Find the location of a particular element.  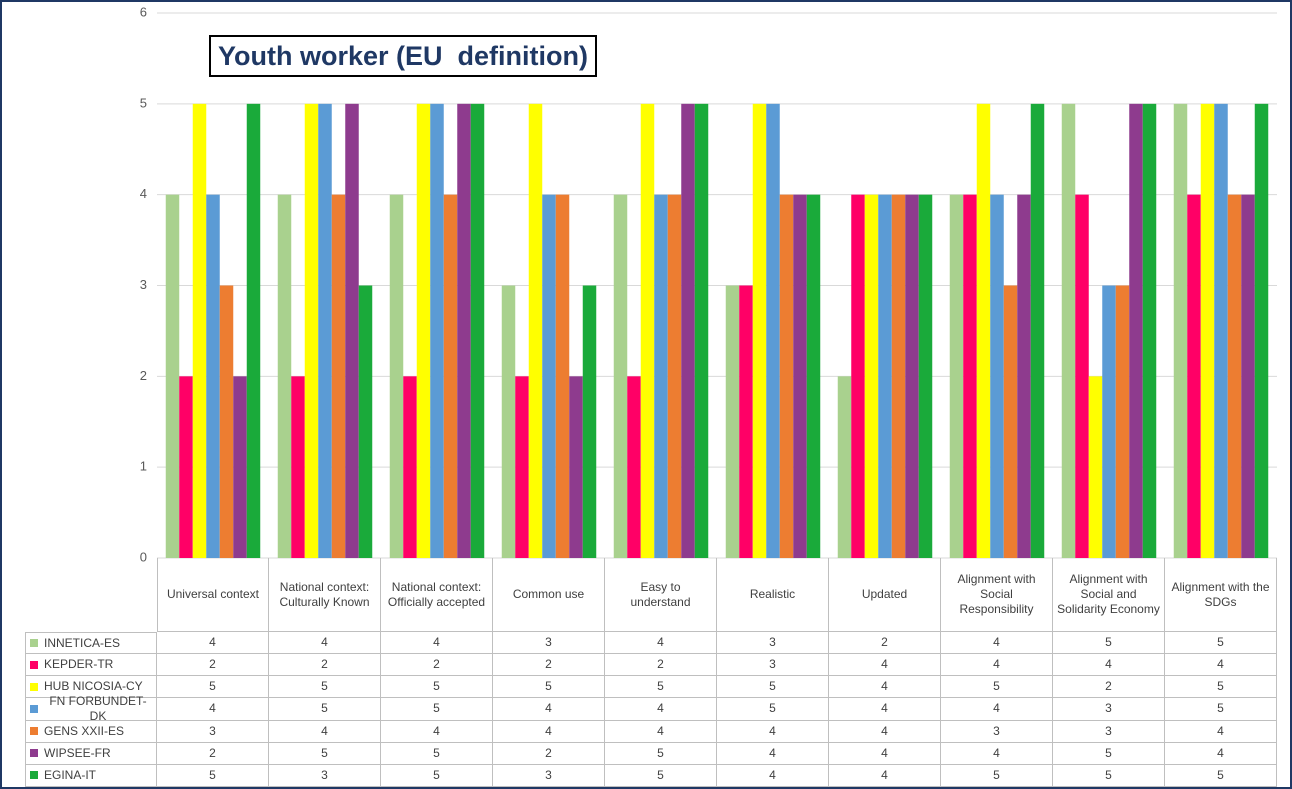

category-label: Alignment with Social Responsibility is located at coordinates (997, 595).